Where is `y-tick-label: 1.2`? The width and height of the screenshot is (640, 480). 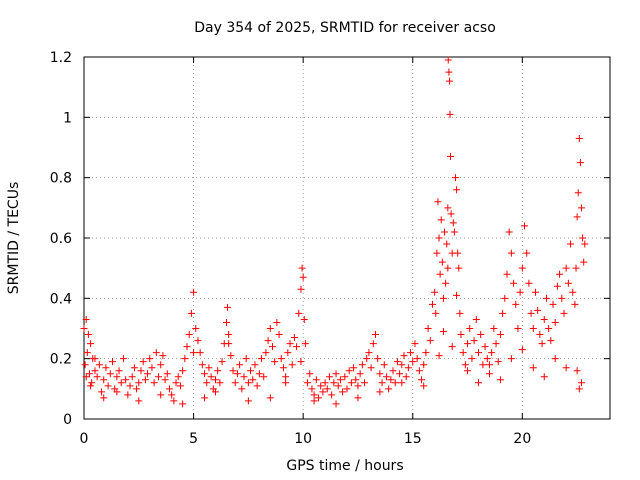 y-tick-label: 1.2 is located at coordinates (61, 58).